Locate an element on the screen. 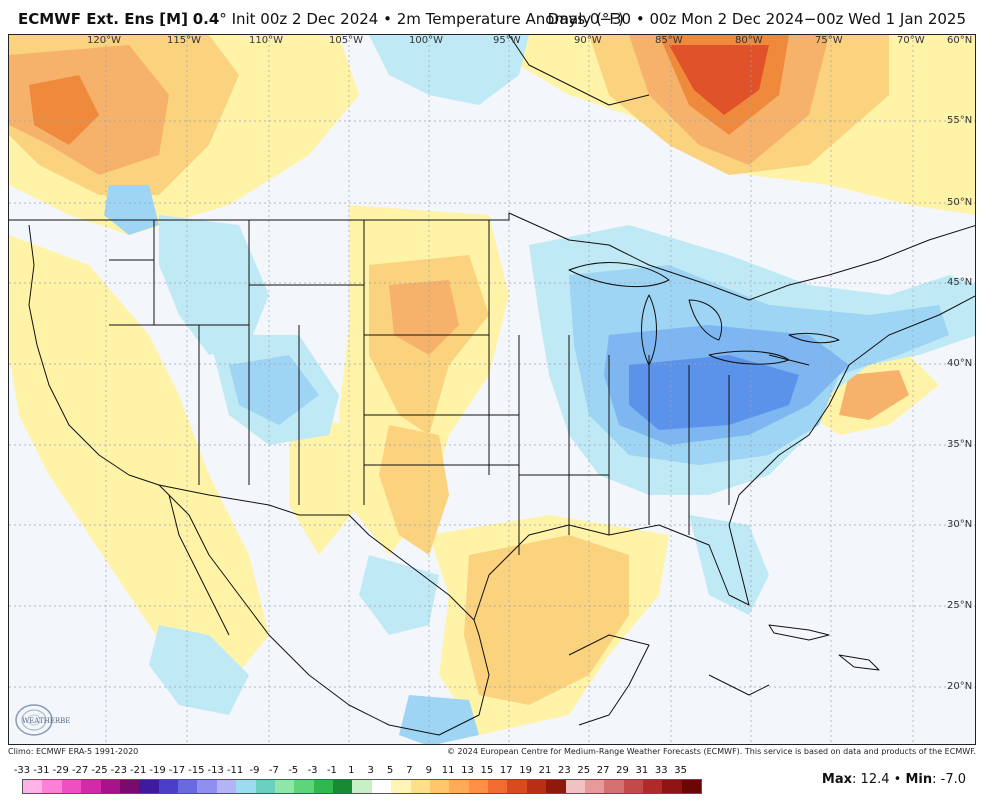 The image size is (984, 808). scale-tick-label: 19 is located at coordinates (526, 770).